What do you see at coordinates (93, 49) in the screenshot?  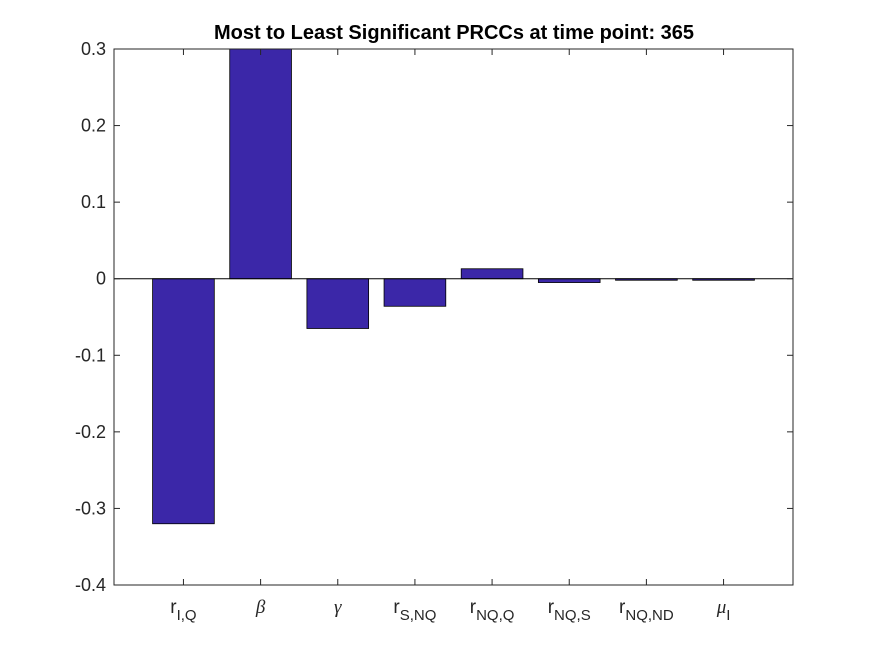 I see `y-tick-label-0: 0.3` at bounding box center [93, 49].